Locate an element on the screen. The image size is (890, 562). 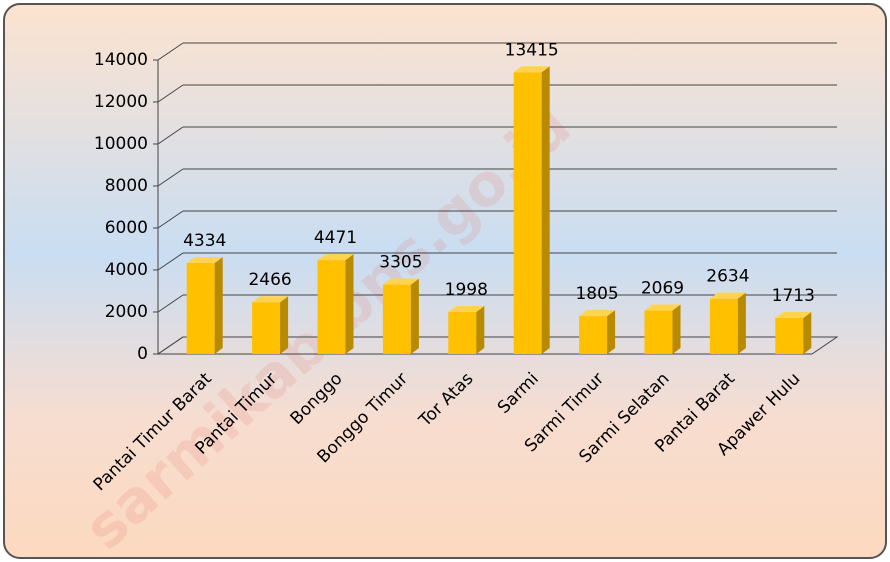
value-label: 1805 is located at coordinates (596, 294).